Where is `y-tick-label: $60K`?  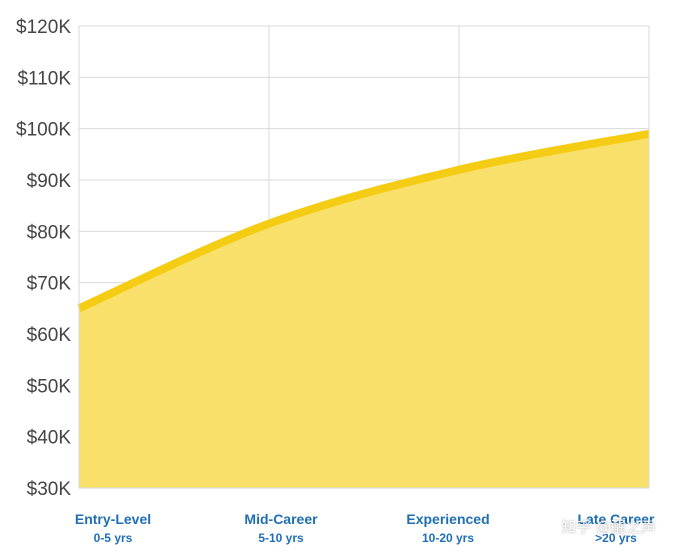 y-tick-label: $60K is located at coordinates (49, 335).